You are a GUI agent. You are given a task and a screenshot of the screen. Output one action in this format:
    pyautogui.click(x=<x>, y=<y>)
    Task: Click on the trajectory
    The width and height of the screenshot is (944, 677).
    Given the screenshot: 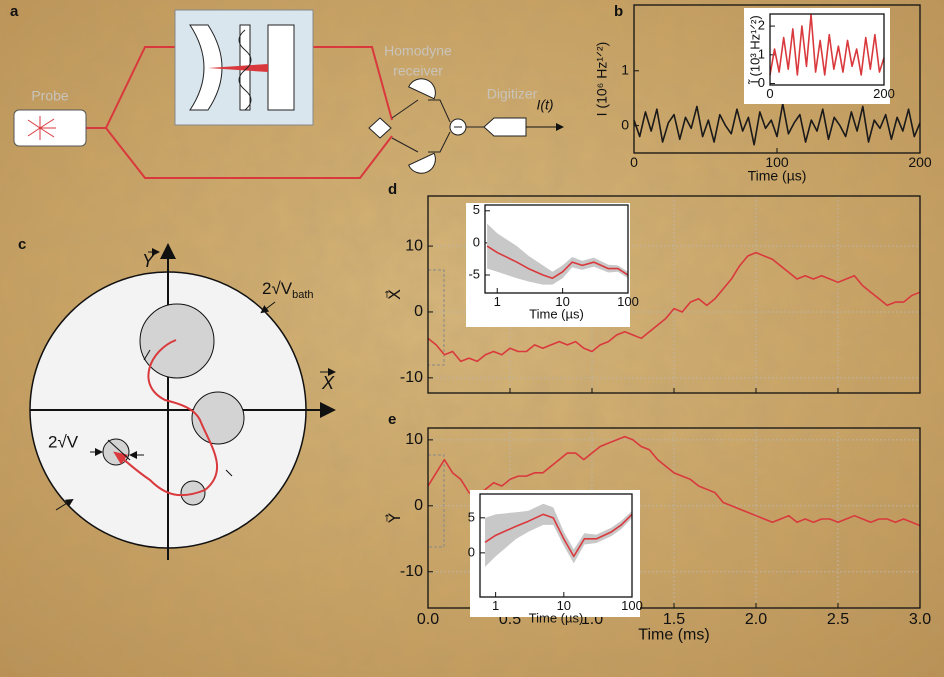 What is the action you would take?
    pyautogui.click(x=165, y=418)
    